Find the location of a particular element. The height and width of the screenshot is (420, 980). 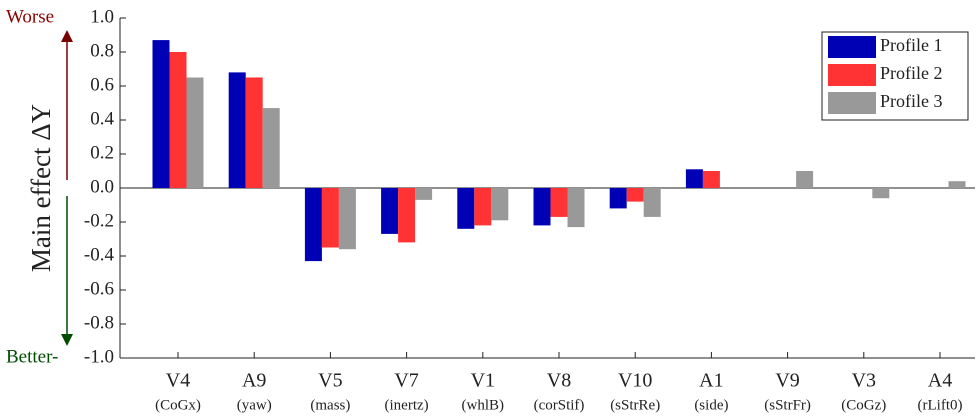

x-tick-sublabel: (yaw) is located at coordinates (254, 405).